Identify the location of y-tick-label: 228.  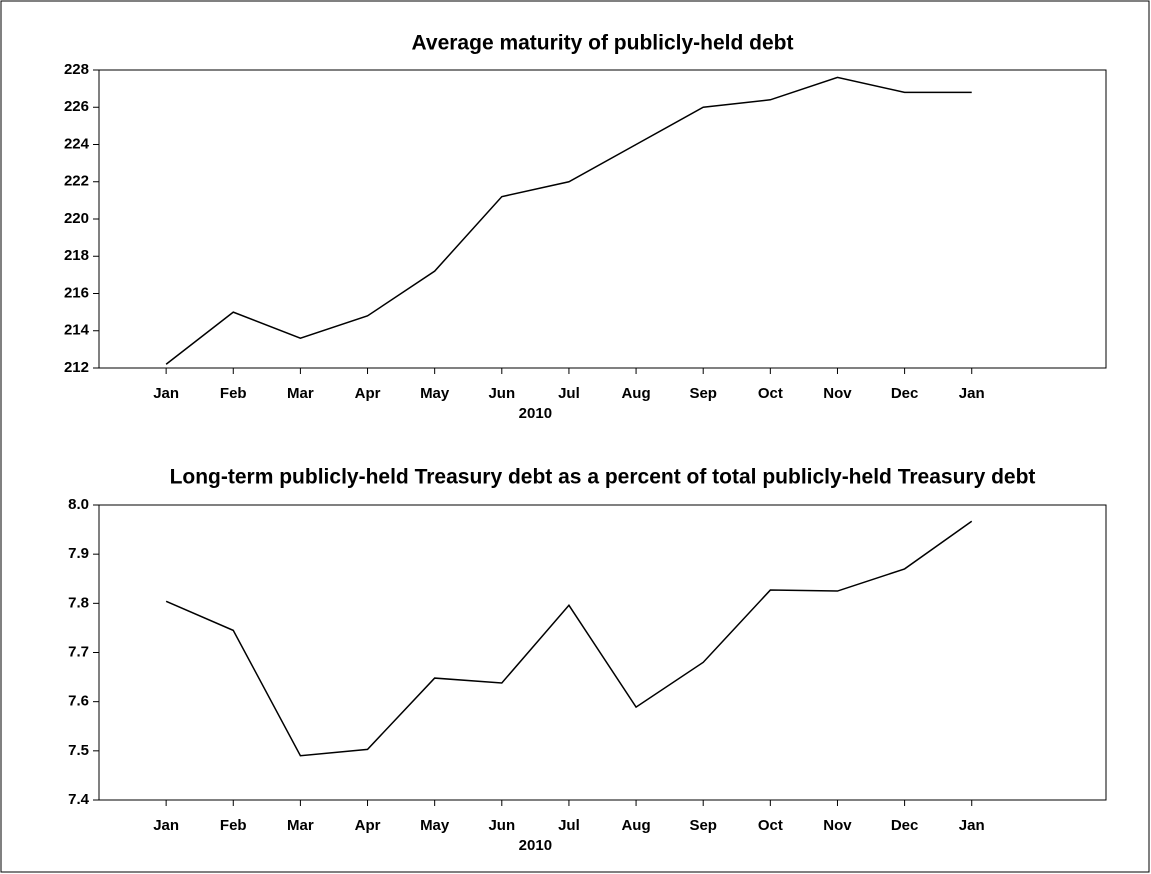
(76, 69).